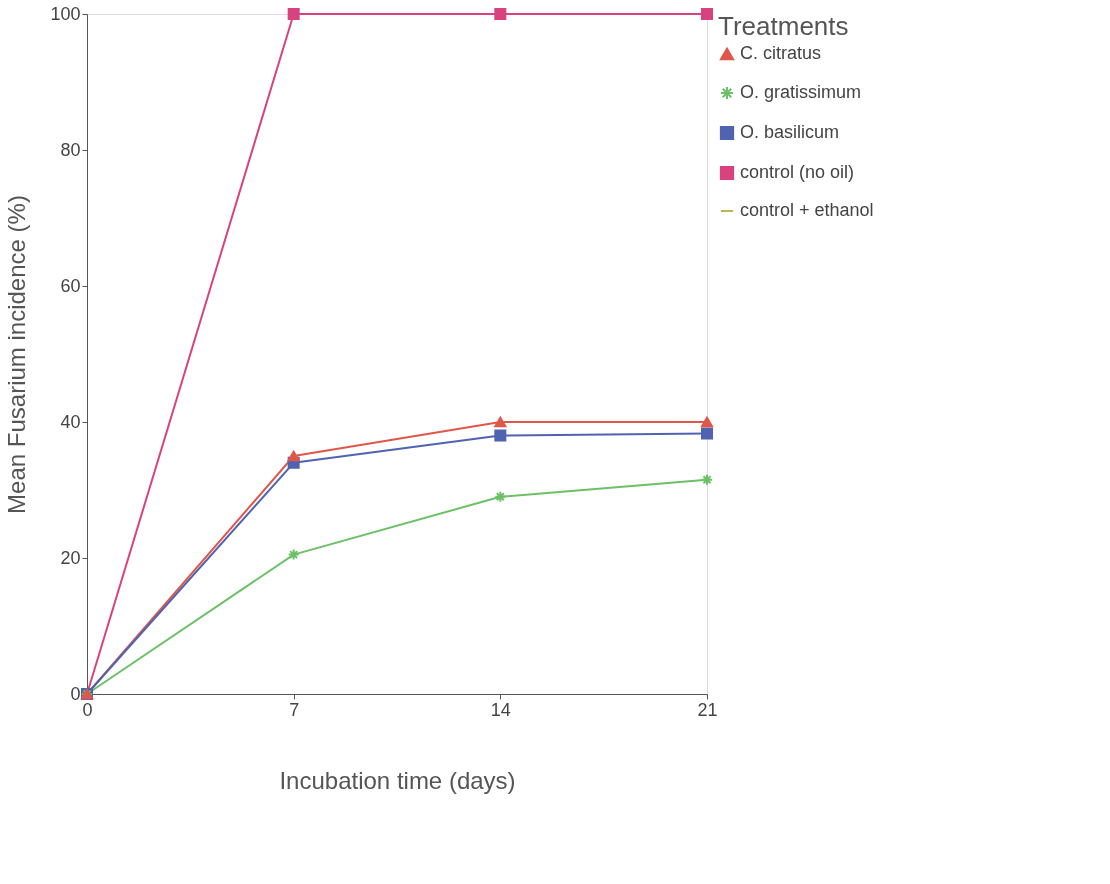  What do you see at coordinates (17, 354) in the screenshot?
I see `y-axis-title: Mean Fusarium incidence (%)` at bounding box center [17, 354].